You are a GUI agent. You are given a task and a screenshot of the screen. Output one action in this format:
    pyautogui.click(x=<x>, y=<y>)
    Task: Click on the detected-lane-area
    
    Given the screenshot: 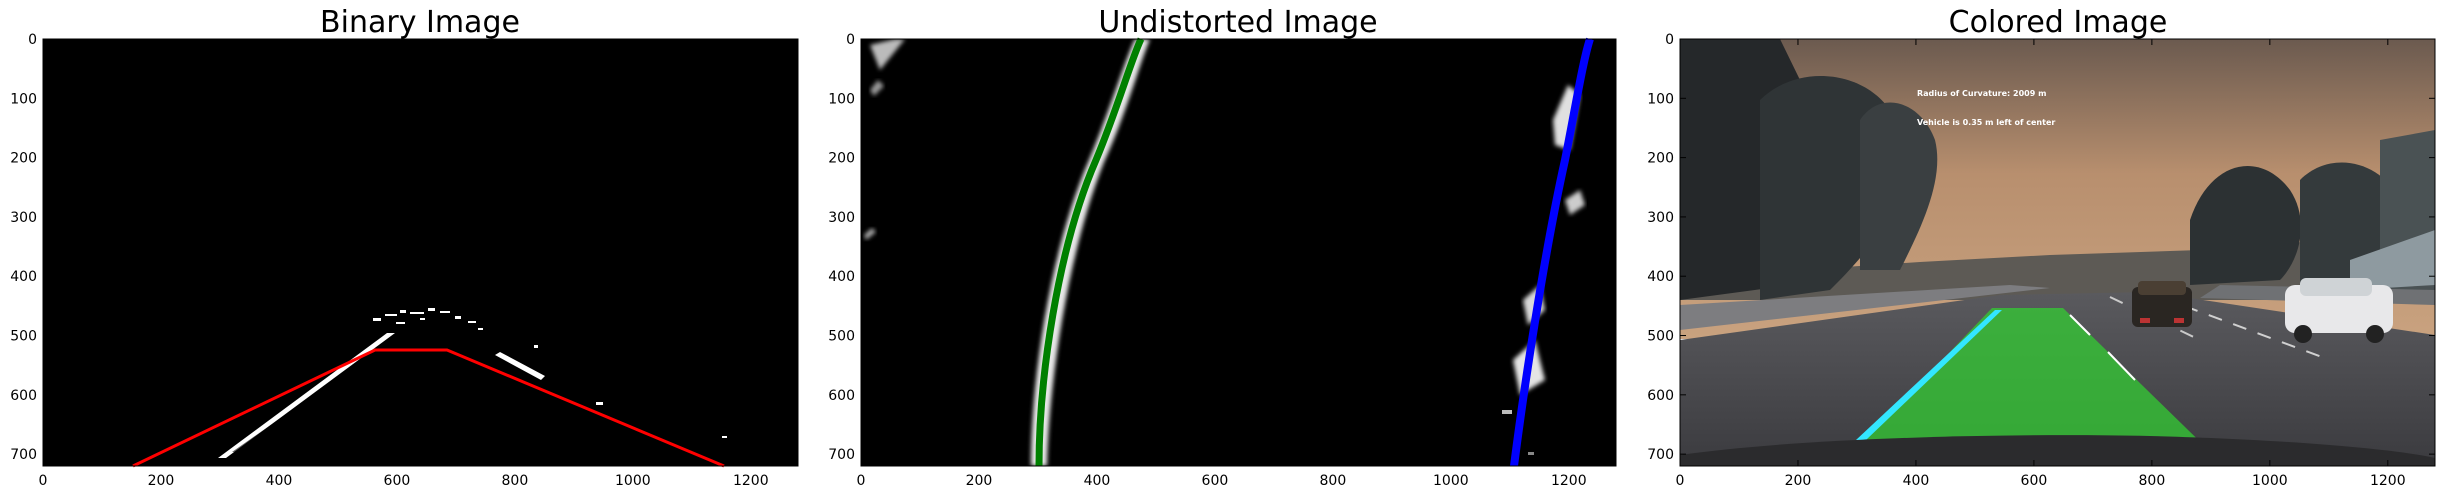 What is the action you would take?
    pyautogui.click(x=2033, y=387)
    